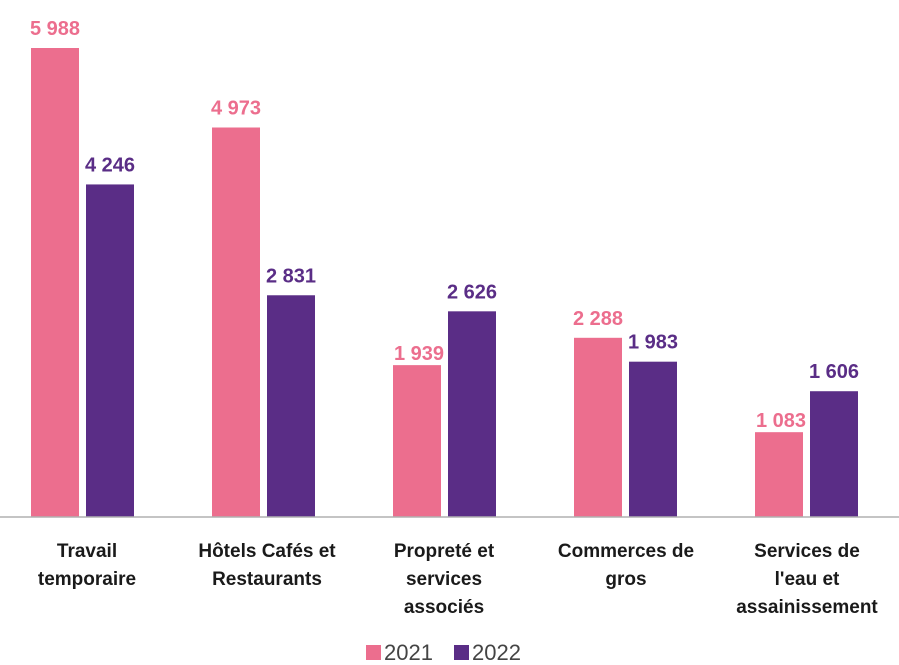  I want to click on value-label-2022-3: 1 983, so click(653, 343).